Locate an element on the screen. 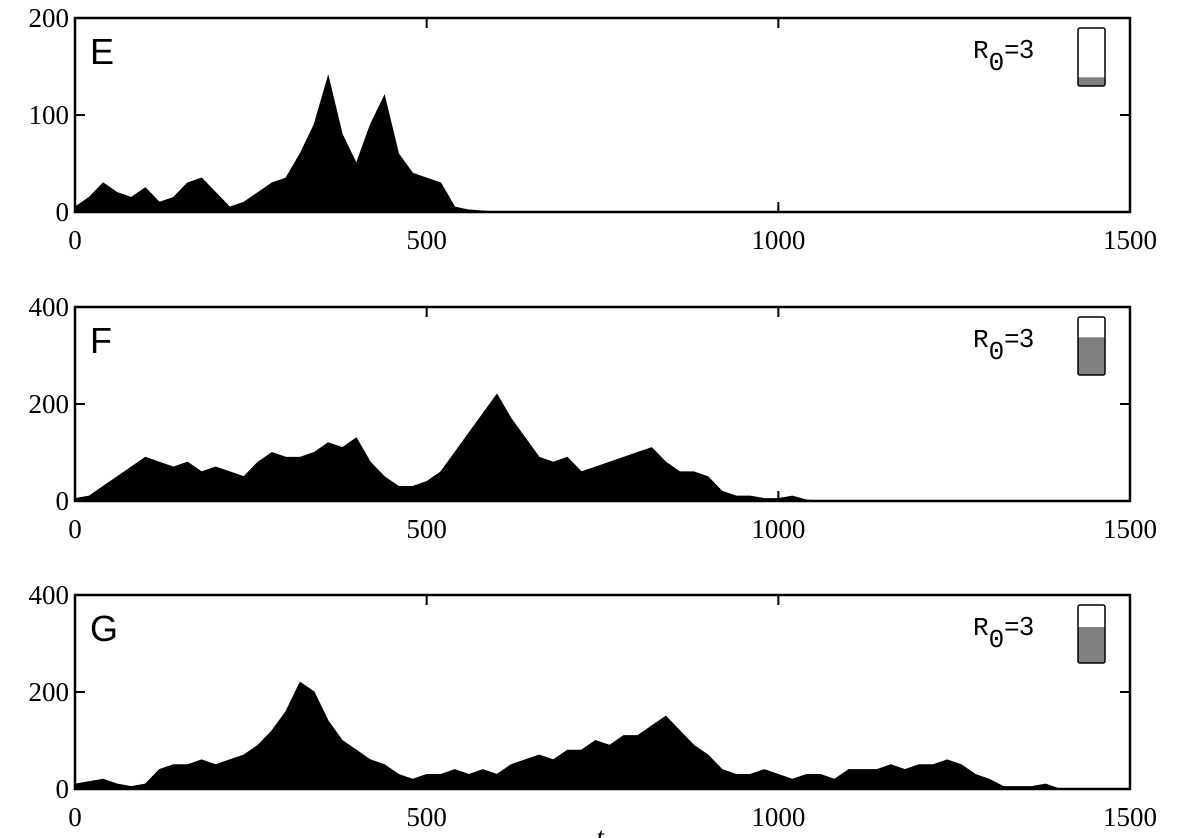  panel-label: F is located at coordinates (101, 340).